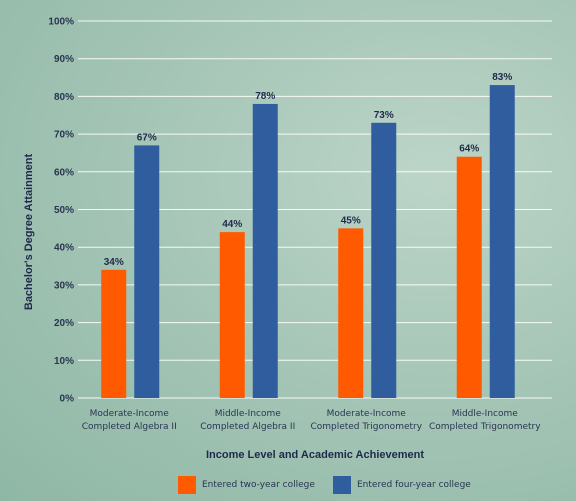 This screenshot has width=576, height=501. I want to click on y-tick-label: 40%, so click(64, 248).